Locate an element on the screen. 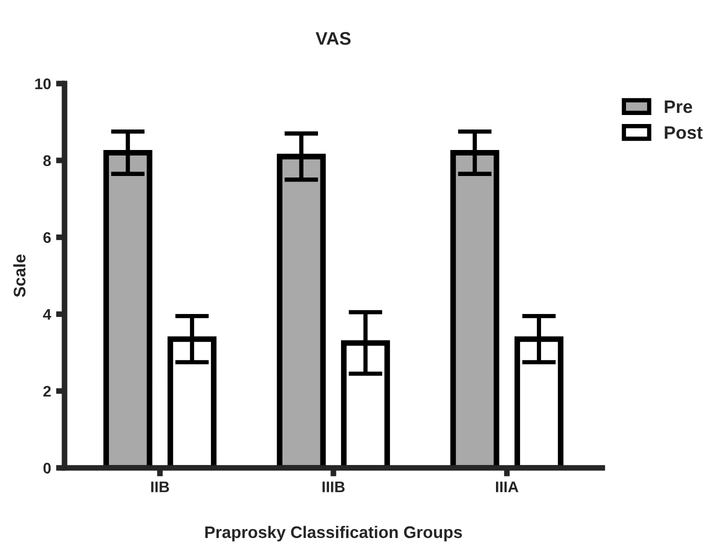 This screenshot has height=557, width=717. chart-title: VAS is located at coordinates (333, 38).